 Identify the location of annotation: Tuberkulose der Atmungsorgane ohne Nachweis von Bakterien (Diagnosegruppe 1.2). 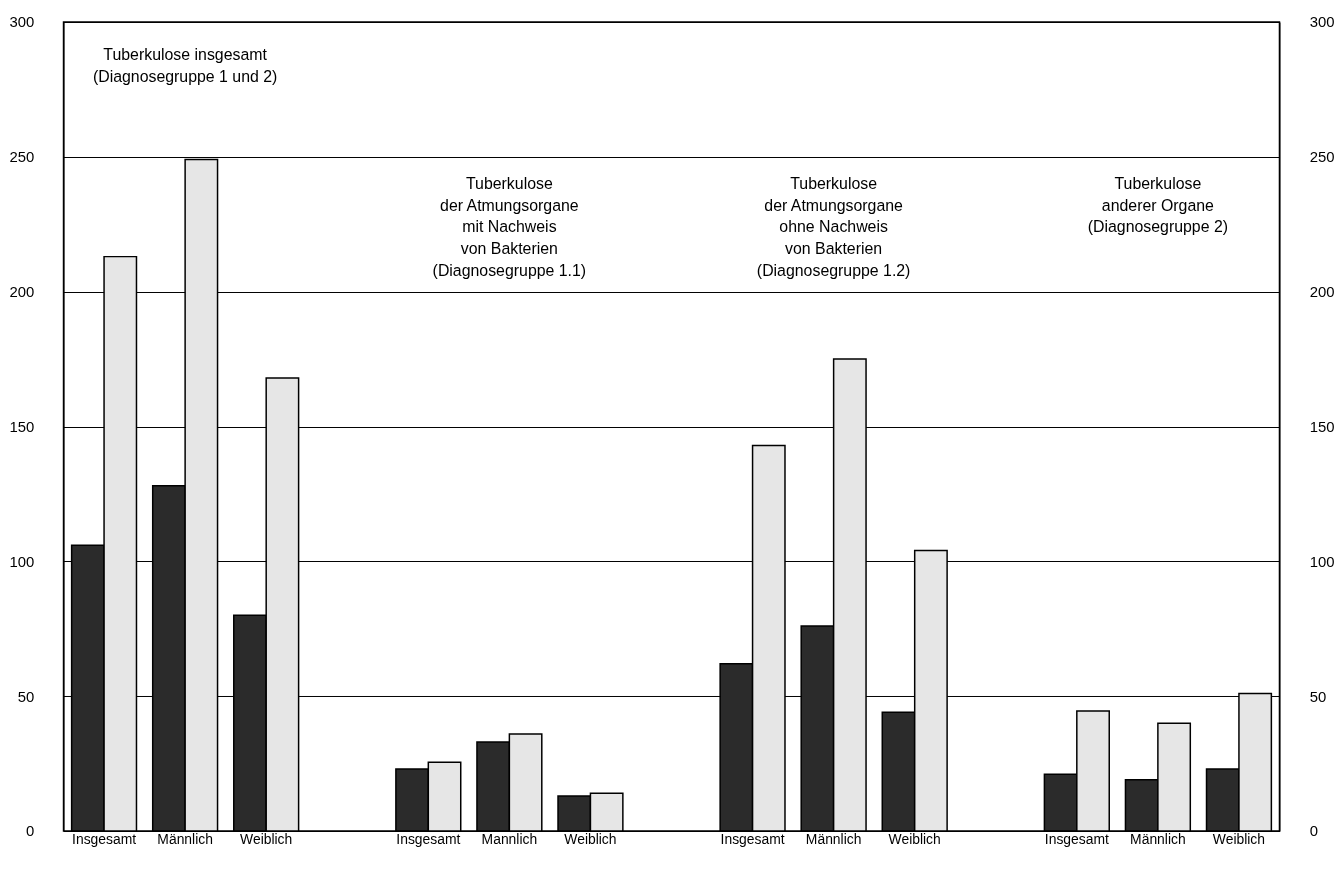
(833, 227).